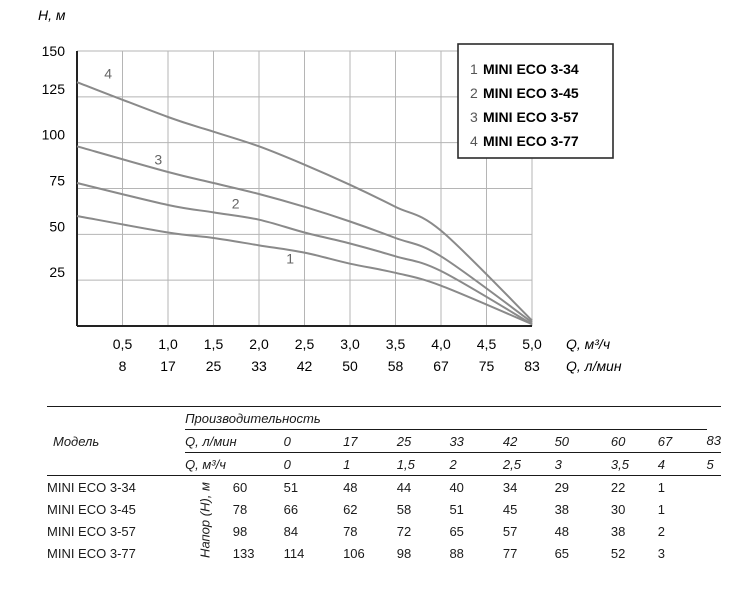 Image resolution: width=750 pixels, height=592 pixels. I want to click on x-tick-label-lmin: 17, so click(168, 366).